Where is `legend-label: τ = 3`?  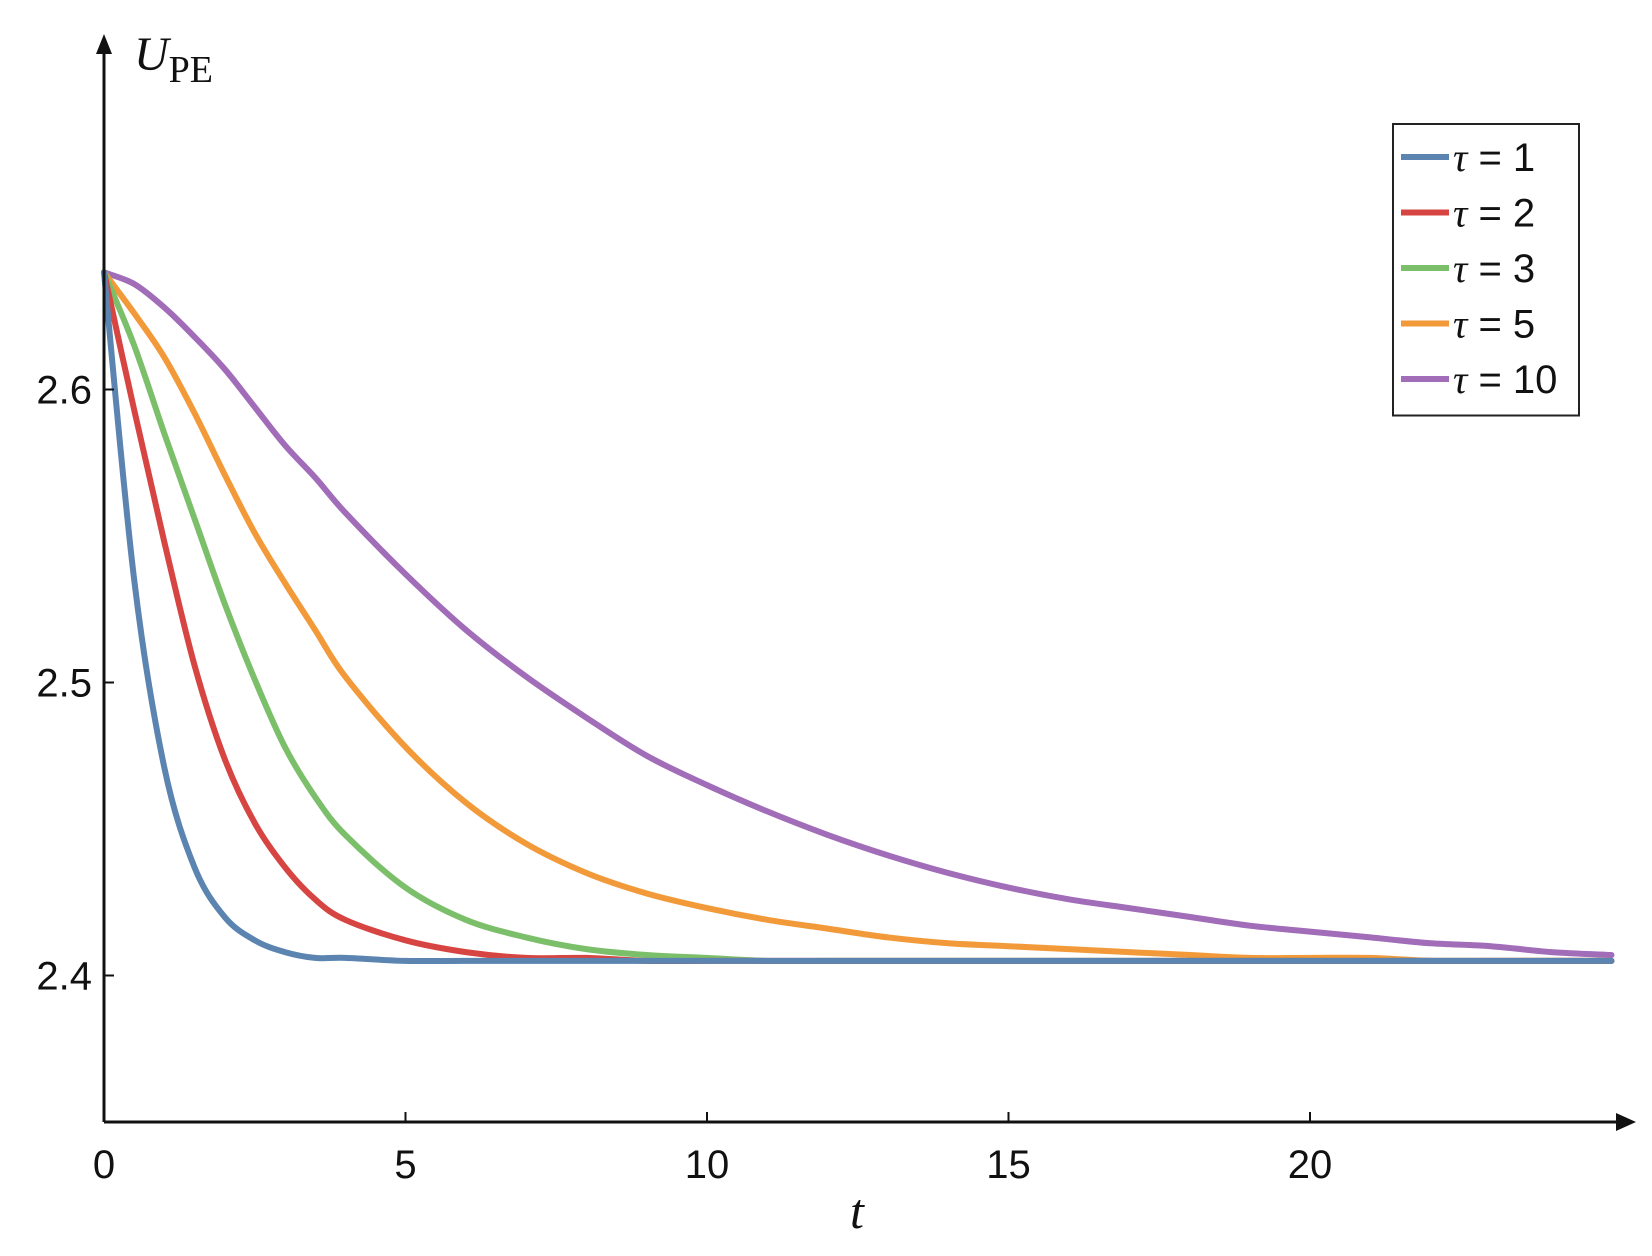 legend-label: τ = 3 is located at coordinates (1494, 268).